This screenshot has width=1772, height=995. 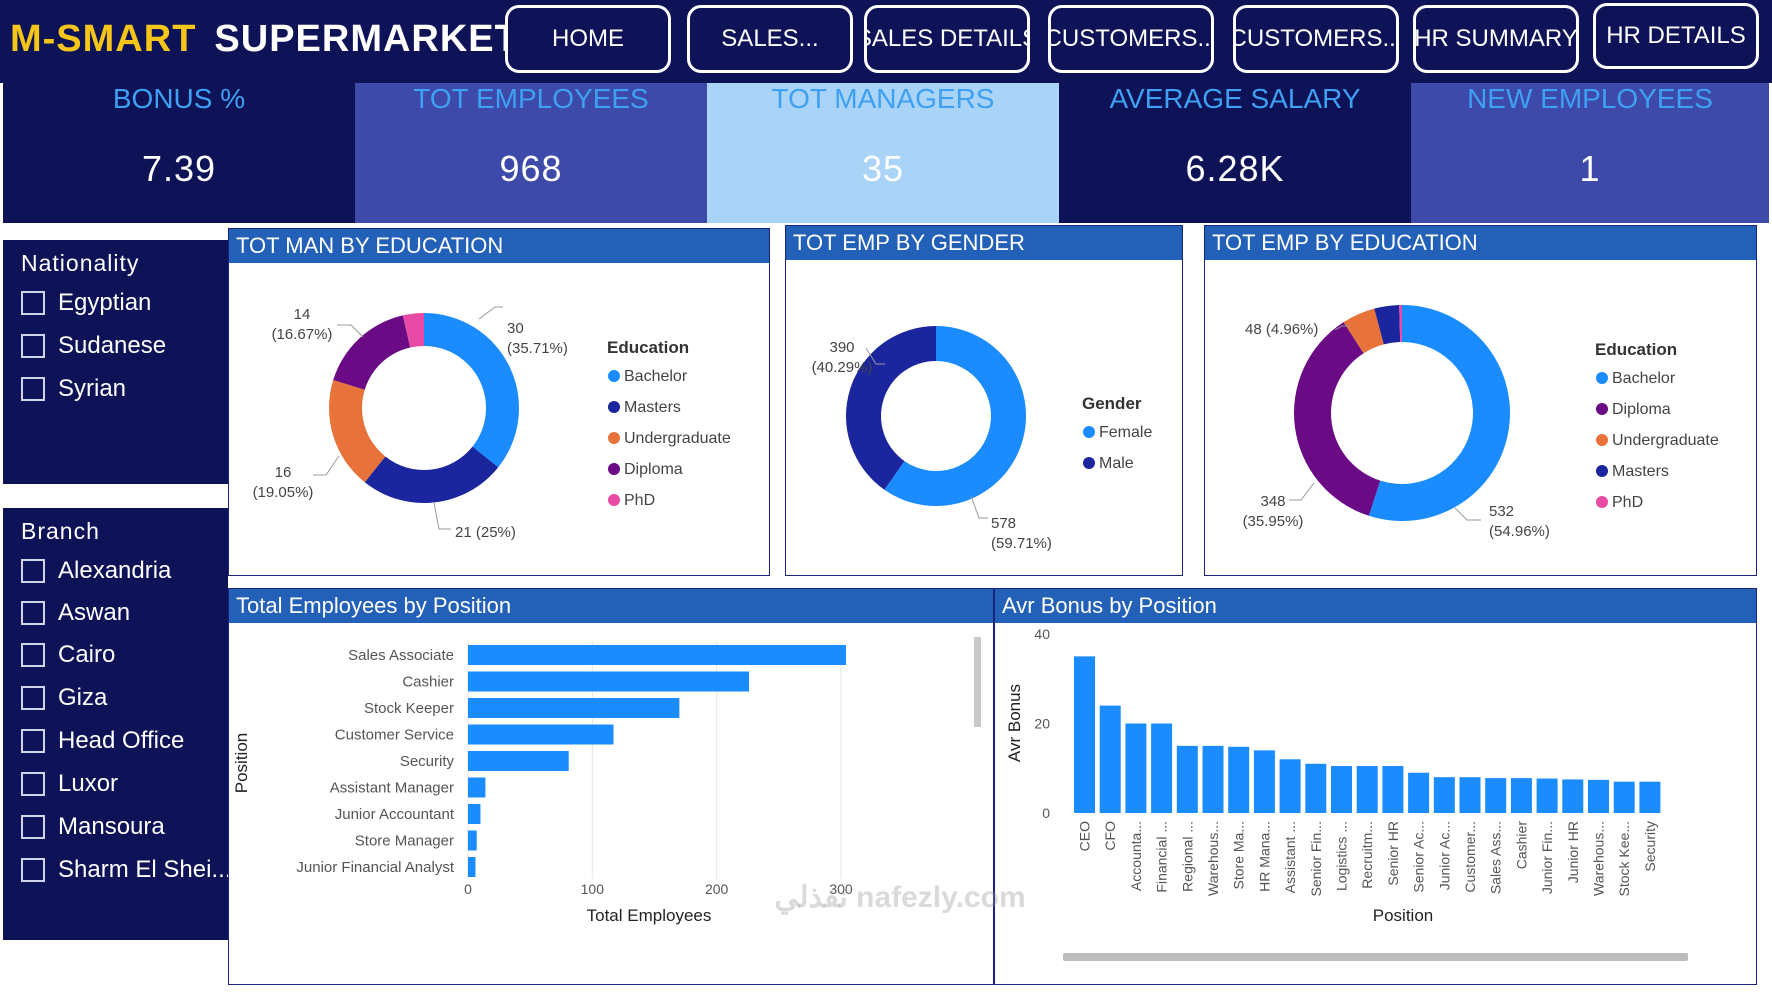 What do you see at coordinates (75, 613) in the screenshot?
I see `branch-option-aswan: Aswan` at bounding box center [75, 613].